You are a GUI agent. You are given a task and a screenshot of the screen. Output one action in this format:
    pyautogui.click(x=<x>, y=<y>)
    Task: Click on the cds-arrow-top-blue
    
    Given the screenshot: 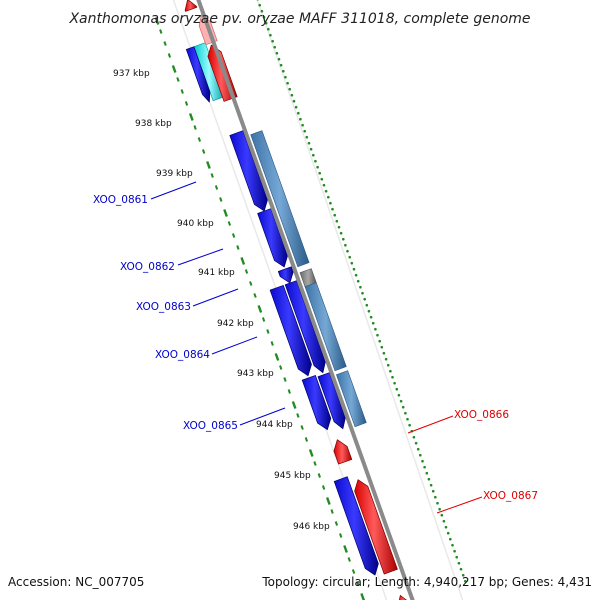 What is the action you would take?
    pyautogui.click(x=198, y=74)
    